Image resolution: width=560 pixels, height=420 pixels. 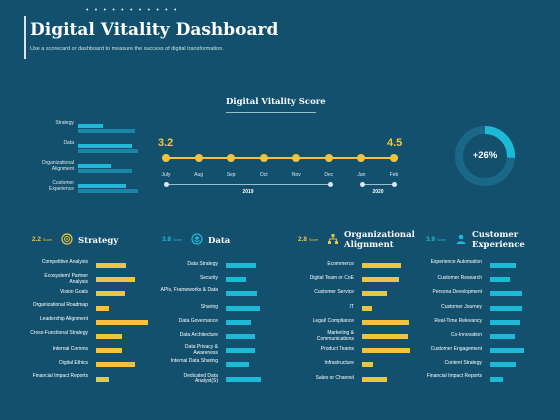 I want to click on category-title: Strategy, so click(x=98, y=241).